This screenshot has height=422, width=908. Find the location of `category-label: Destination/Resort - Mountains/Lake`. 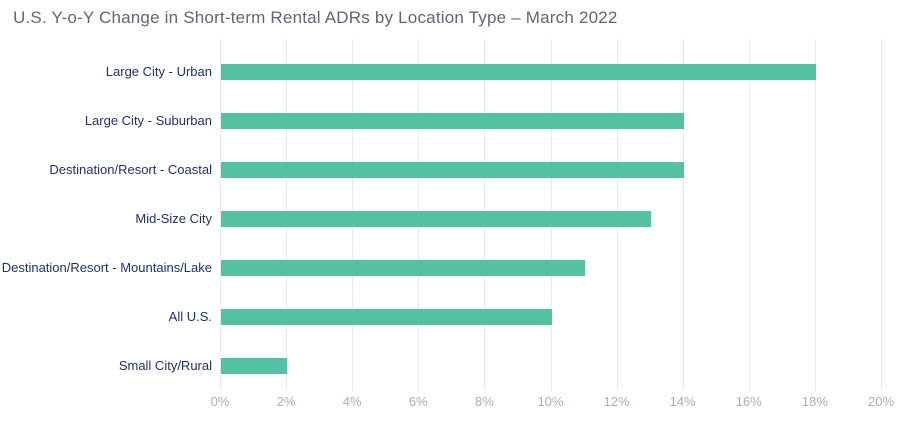

category-label: Destination/Resort - Mountains/Lake is located at coordinates (106, 267).